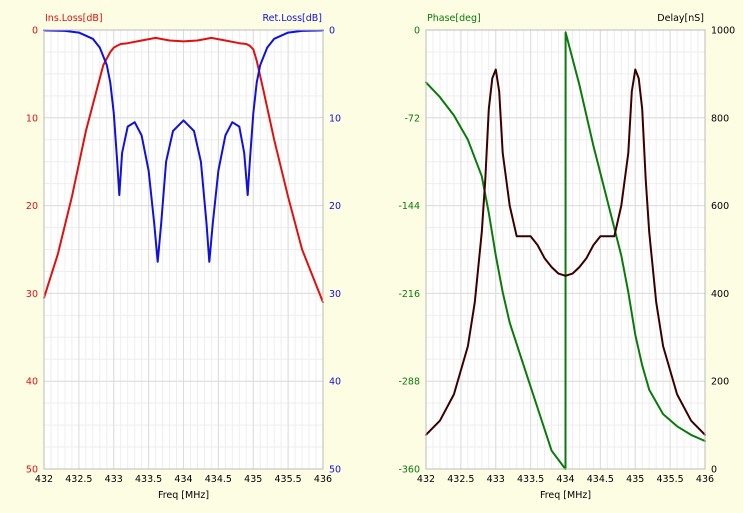 The height and width of the screenshot is (513, 743). Describe the element at coordinates (412, 118) in the screenshot. I see `chart2-y-left-tick-label: -72` at that location.